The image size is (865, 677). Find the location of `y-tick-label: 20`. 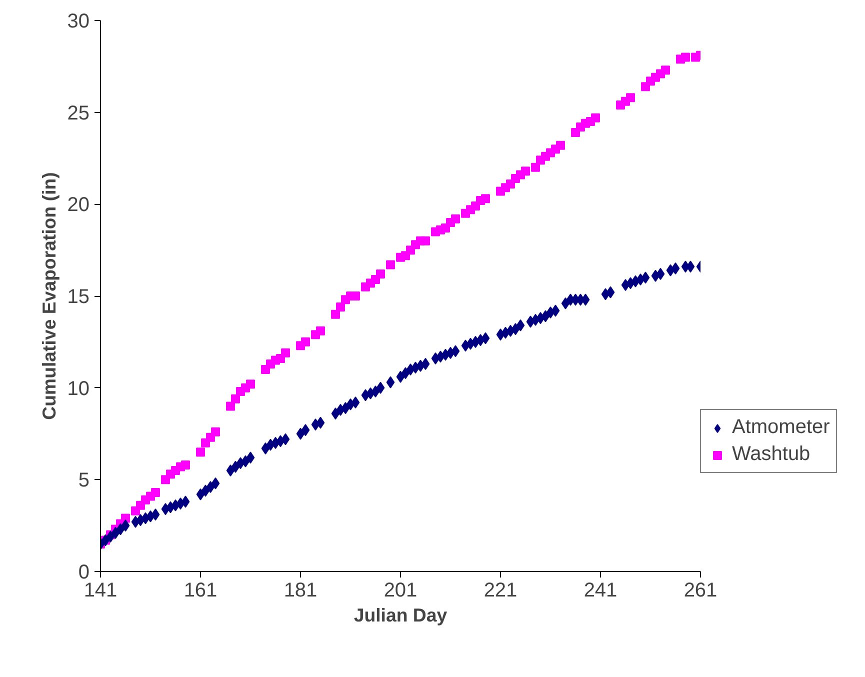

y-tick-label: 20 is located at coordinates (78, 205).